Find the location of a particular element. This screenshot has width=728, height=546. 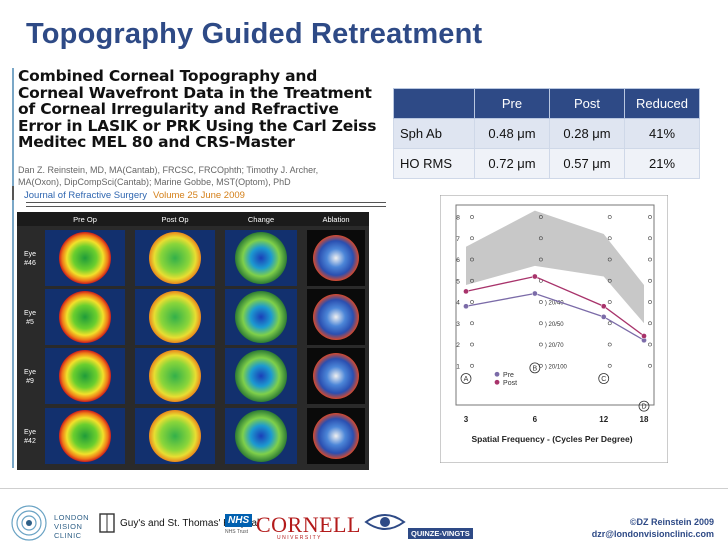

topo-row-label: #42 is located at coordinates (30, 441).